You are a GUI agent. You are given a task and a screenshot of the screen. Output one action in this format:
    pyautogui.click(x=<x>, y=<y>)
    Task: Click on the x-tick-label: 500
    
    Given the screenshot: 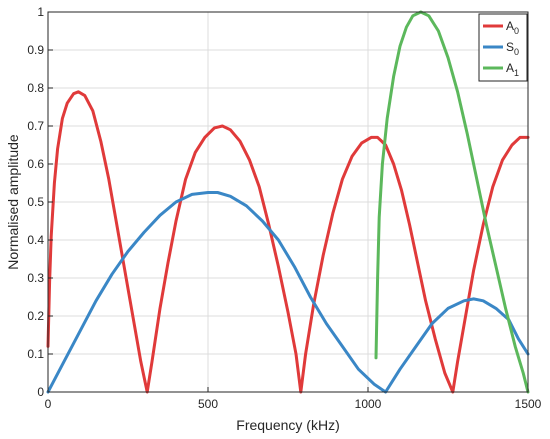 What is the action you would take?
    pyautogui.click(x=208, y=404)
    